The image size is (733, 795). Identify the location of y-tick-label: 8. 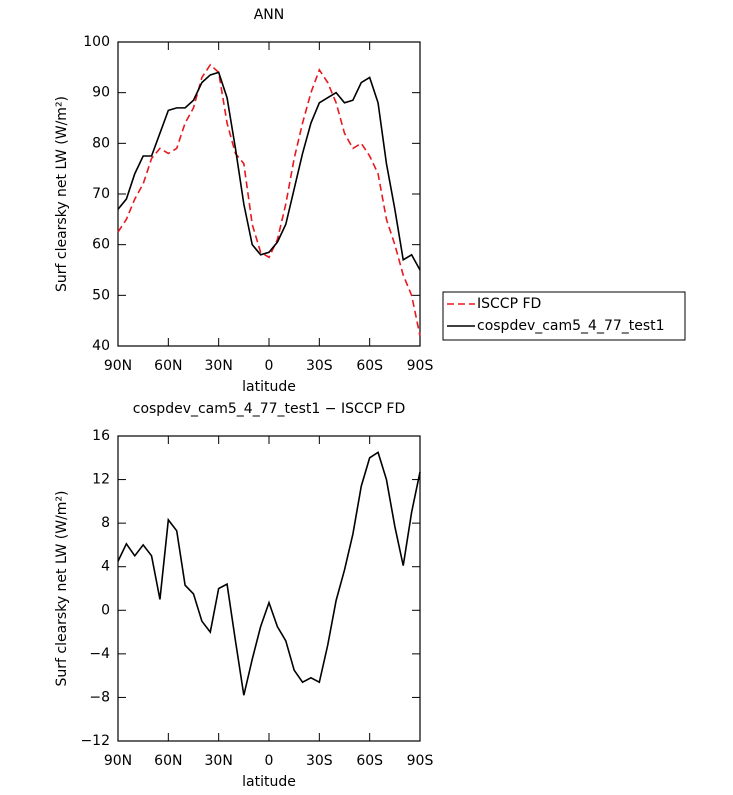
(105, 523).